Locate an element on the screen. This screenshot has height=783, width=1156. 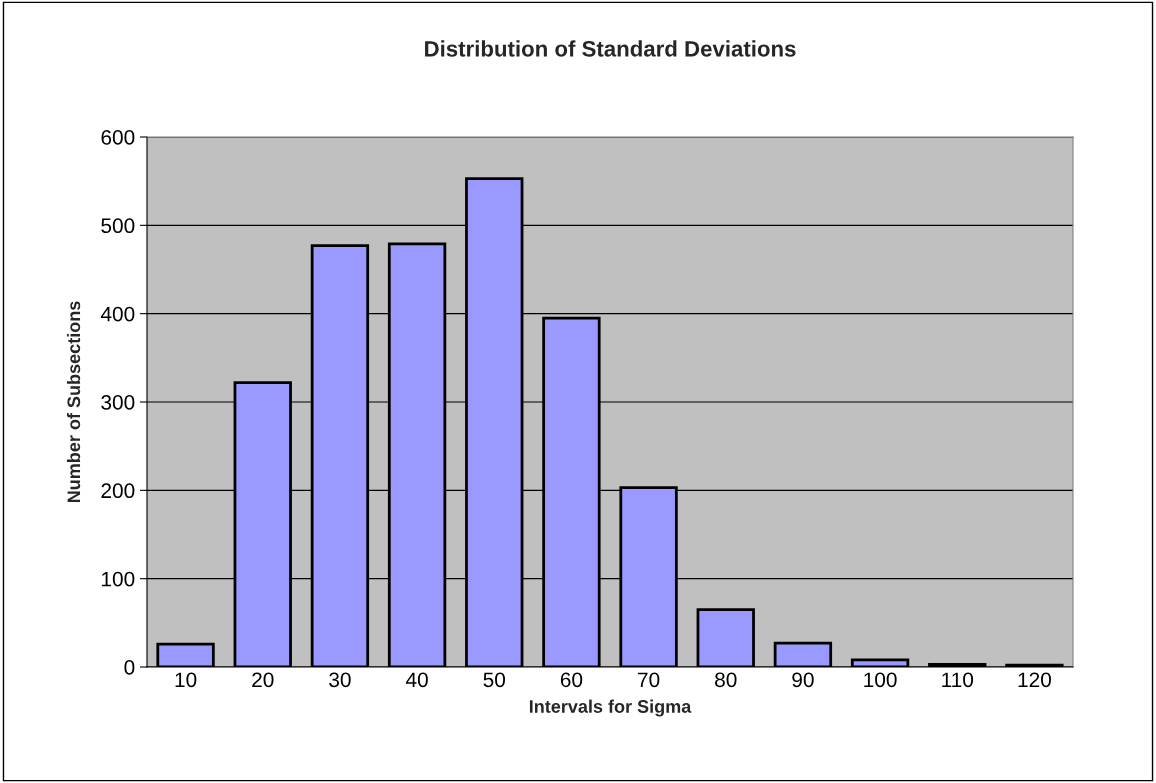
x-tick-label: 60 is located at coordinates (571, 680).